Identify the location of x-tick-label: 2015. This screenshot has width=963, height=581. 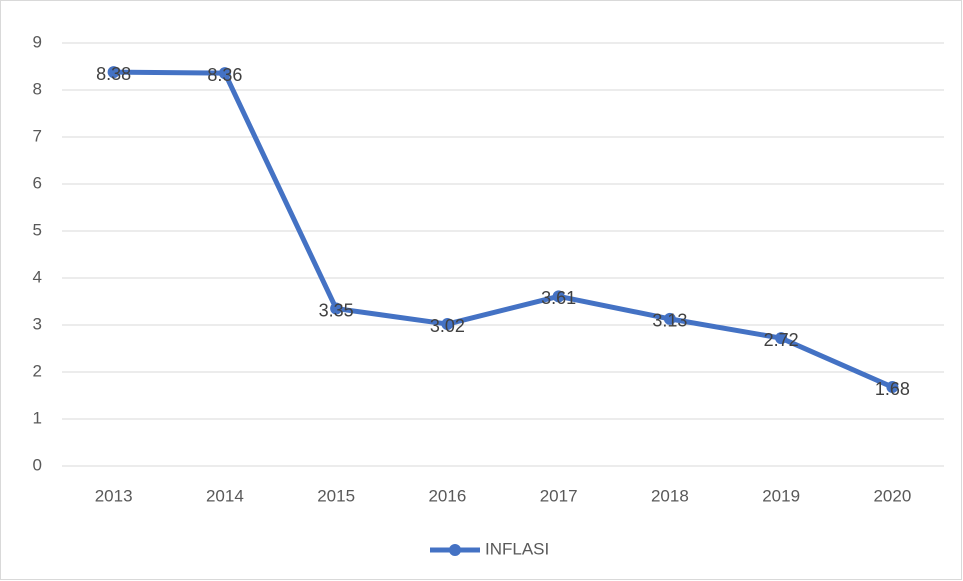
(336, 495).